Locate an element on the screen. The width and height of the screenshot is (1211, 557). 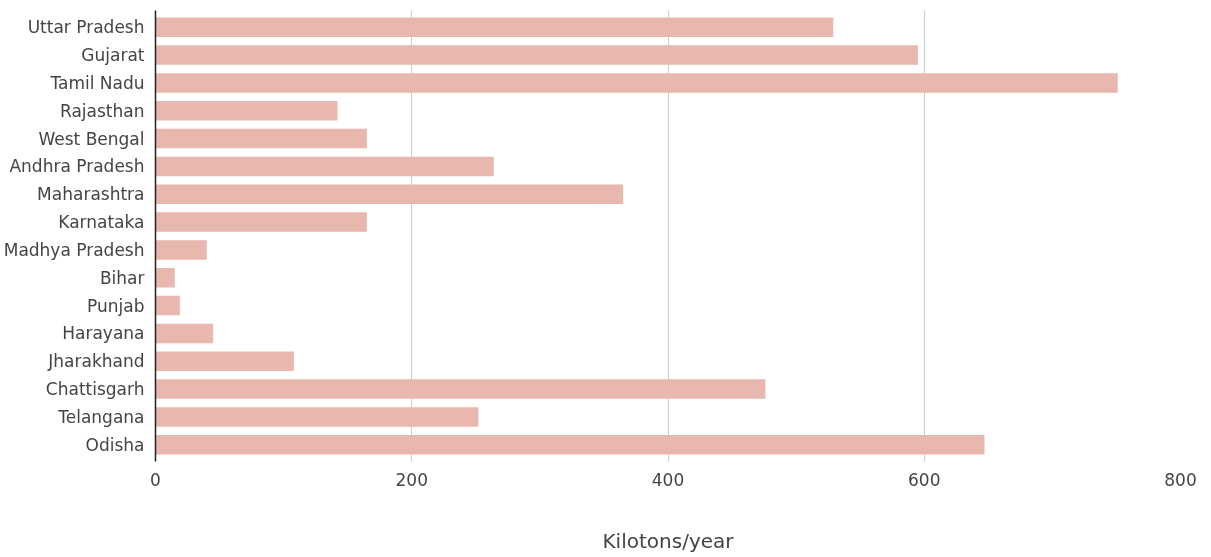
y-tick-label: Karnataka is located at coordinates (101, 222).